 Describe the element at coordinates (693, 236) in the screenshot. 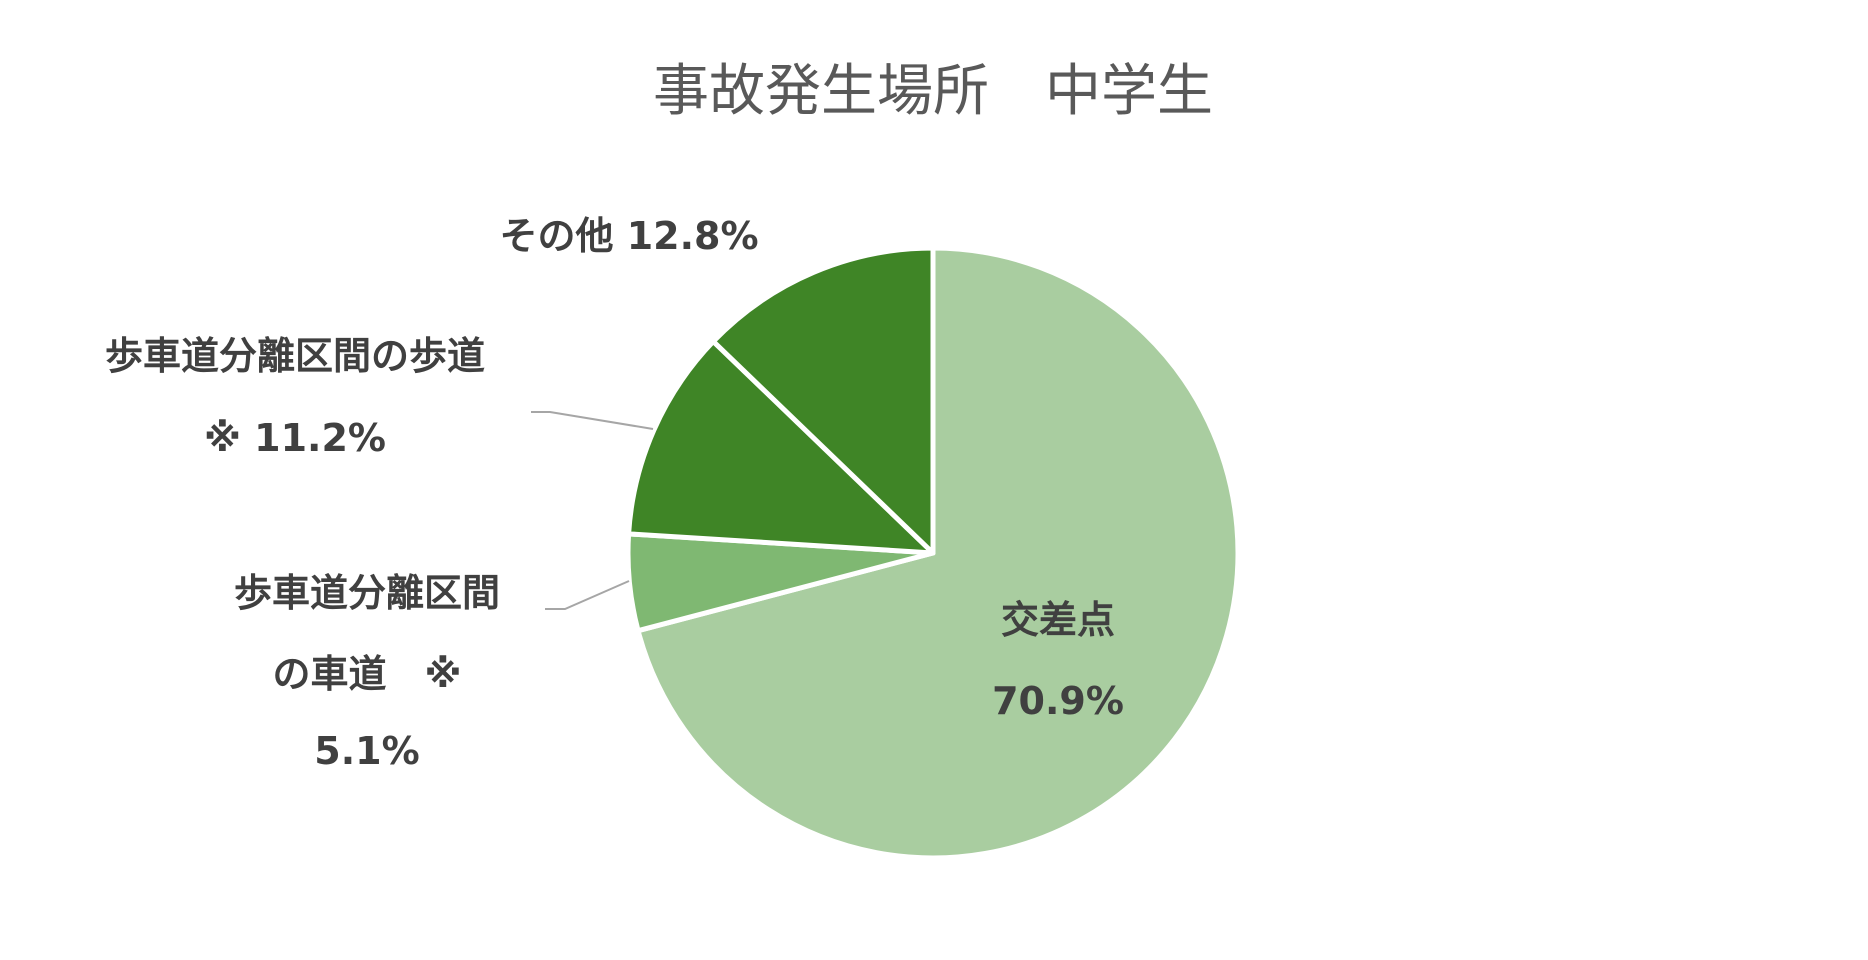

I see `label-other-value: 12.8%` at that location.